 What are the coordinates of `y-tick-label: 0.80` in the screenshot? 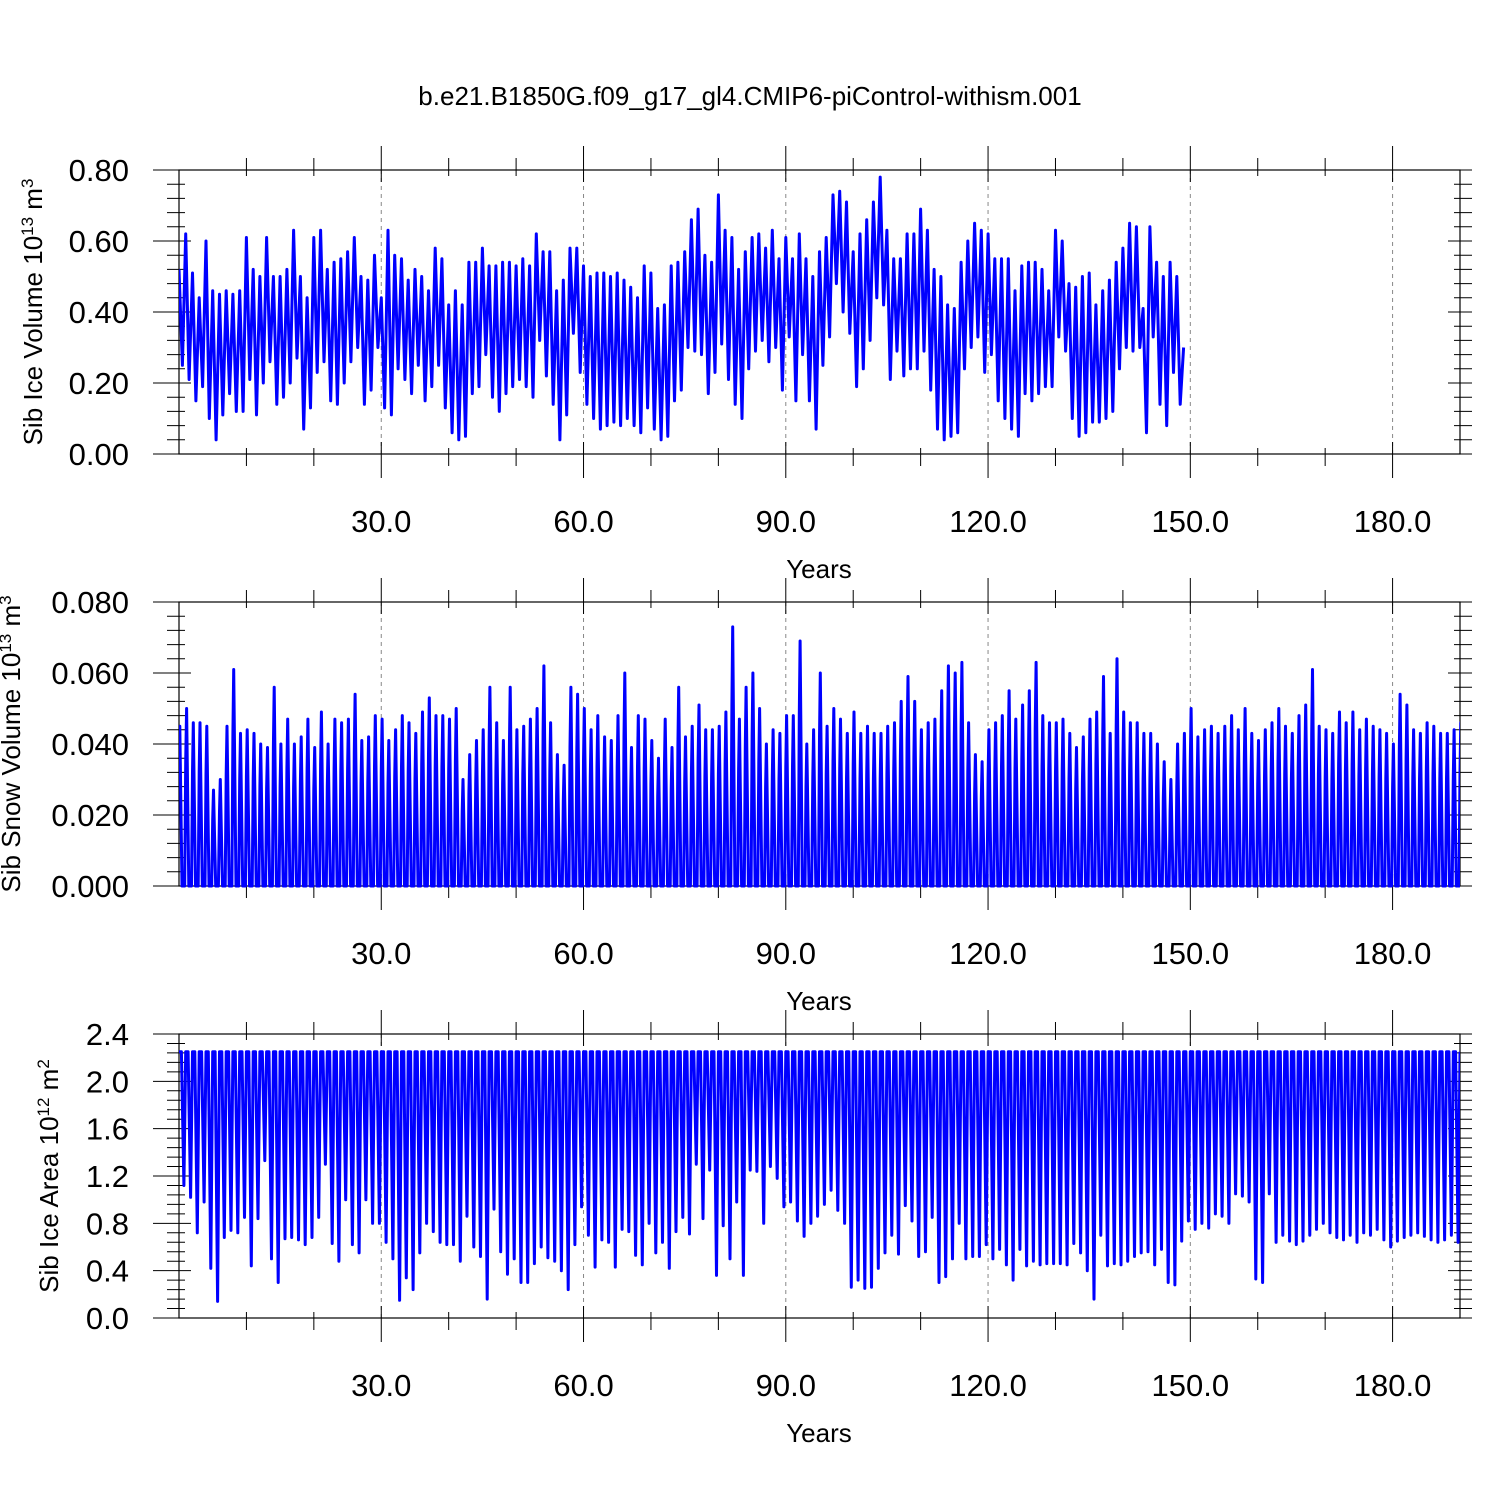 It's located at (99, 170).